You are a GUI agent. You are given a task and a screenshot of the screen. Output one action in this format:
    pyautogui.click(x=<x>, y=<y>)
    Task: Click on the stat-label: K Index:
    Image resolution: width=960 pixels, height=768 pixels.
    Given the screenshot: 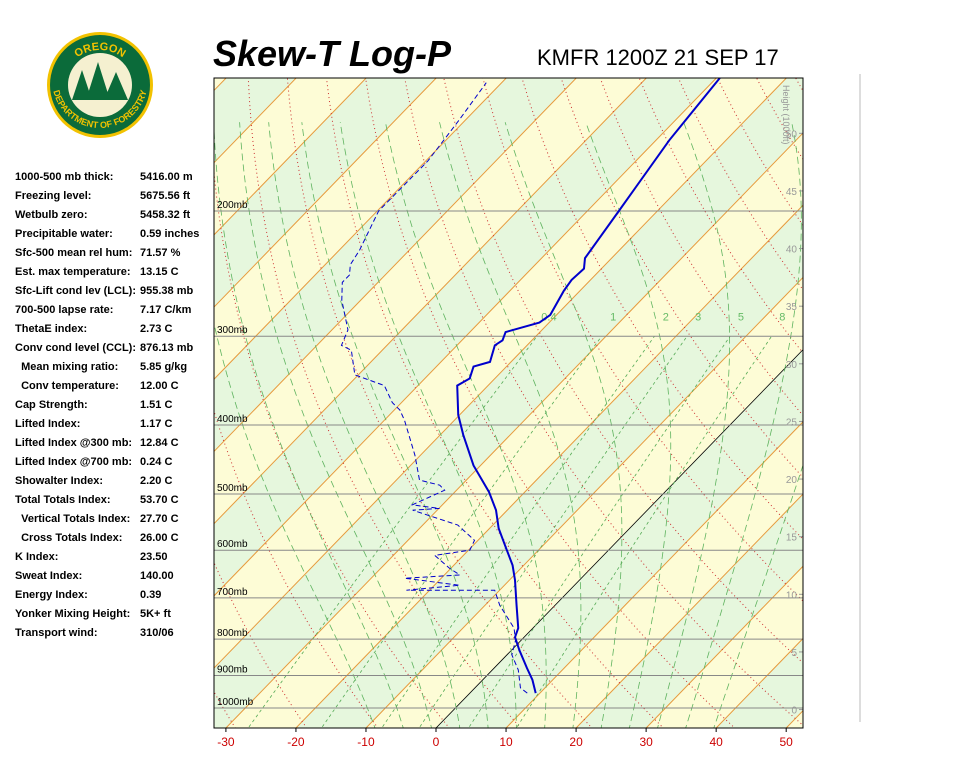 What is the action you would take?
    pyautogui.click(x=36, y=557)
    